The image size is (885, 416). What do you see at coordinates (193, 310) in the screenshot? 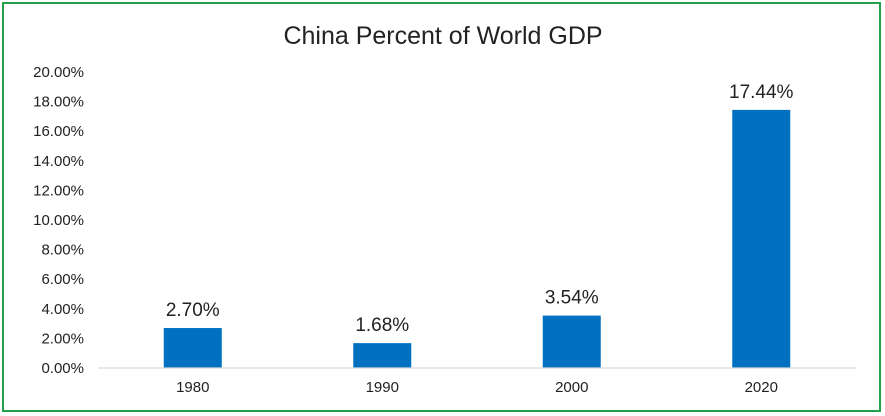
I see `data-label: 2.70%` at bounding box center [193, 310].